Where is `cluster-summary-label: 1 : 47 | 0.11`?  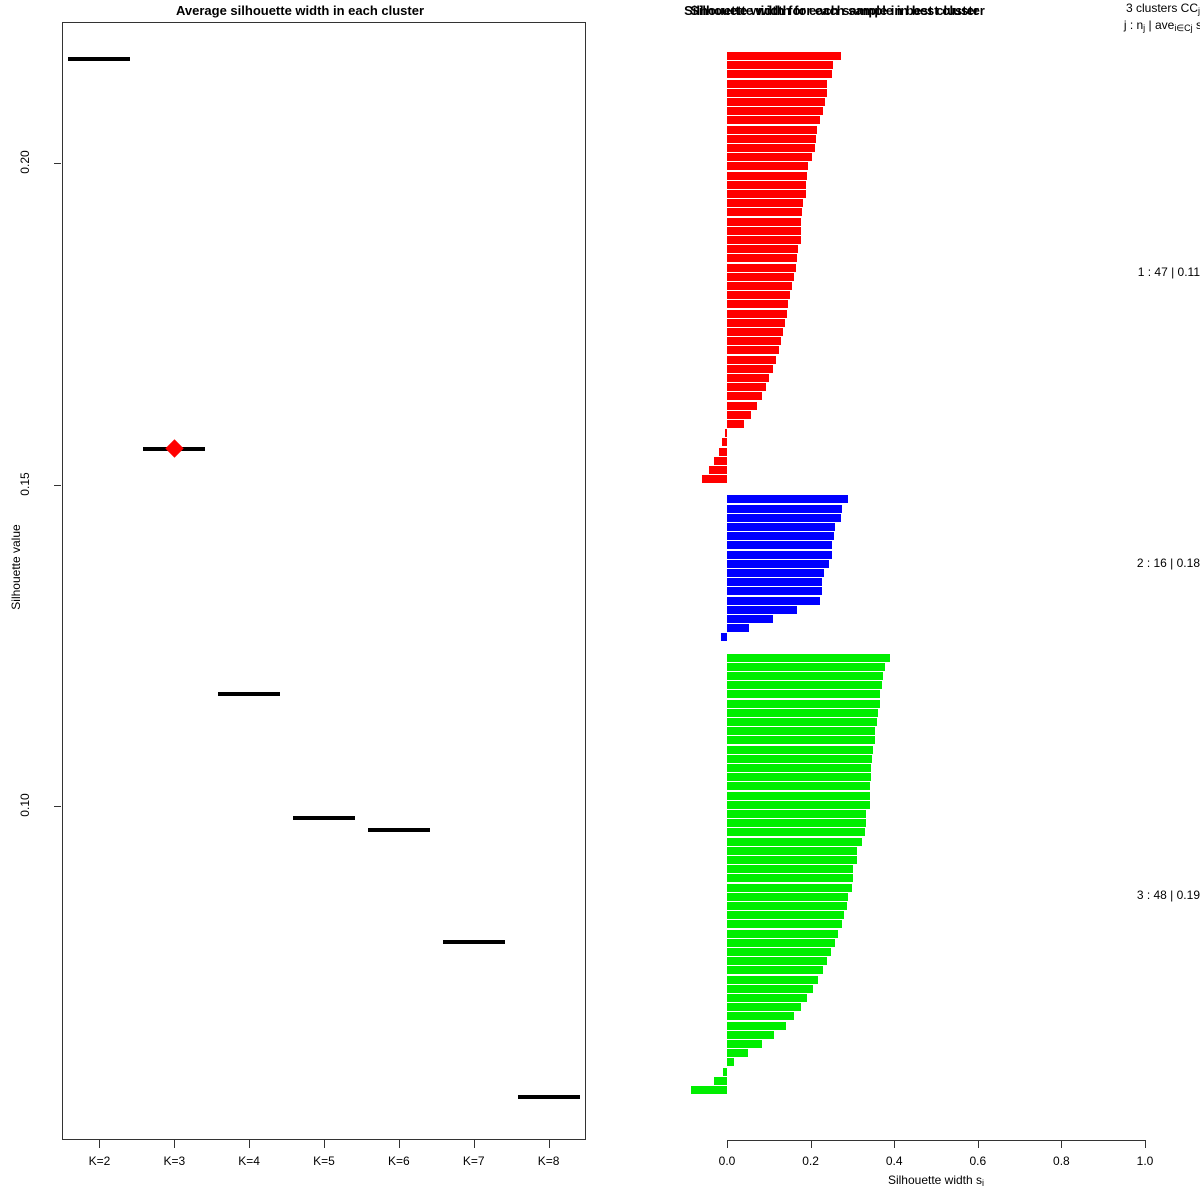
cluster-summary-label: 1 : 47 | 0.11 is located at coordinates (1168, 272).